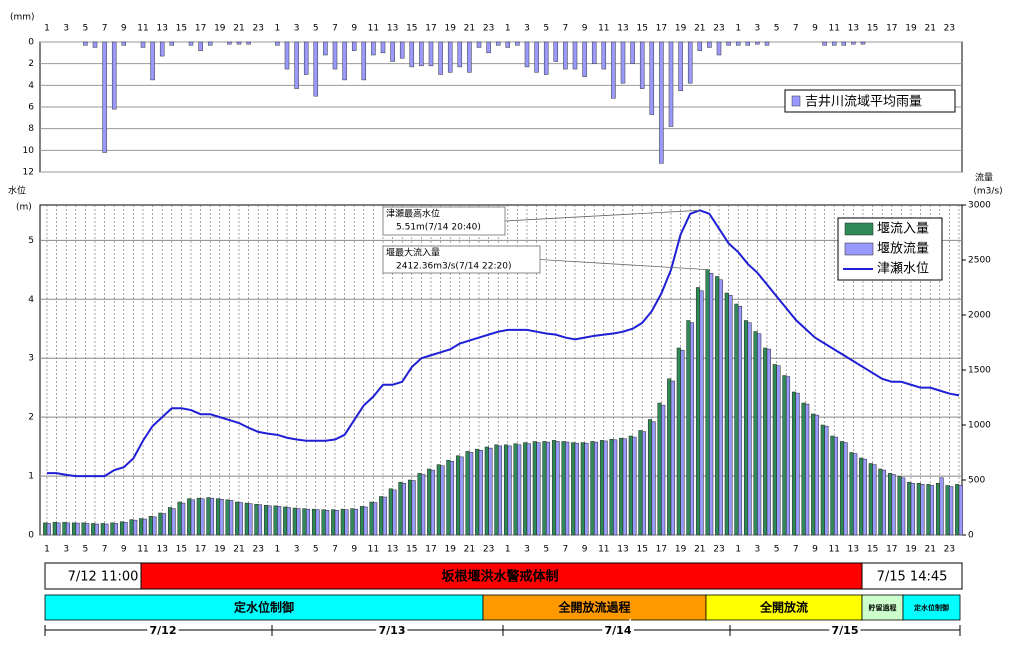  I want to click on date-label: 7/13, so click(392, 630).